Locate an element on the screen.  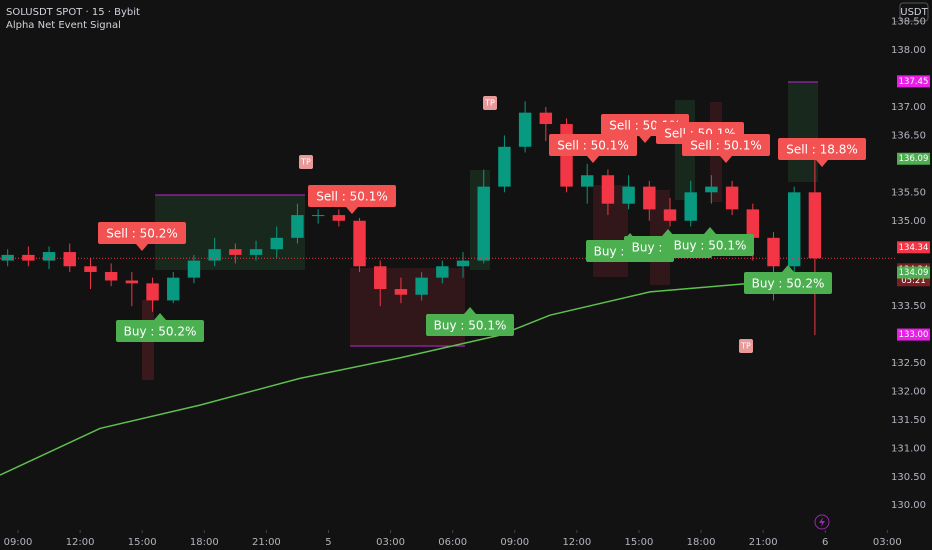
signal-label: Sell : 18.8% is located at coordinates (821, 150).